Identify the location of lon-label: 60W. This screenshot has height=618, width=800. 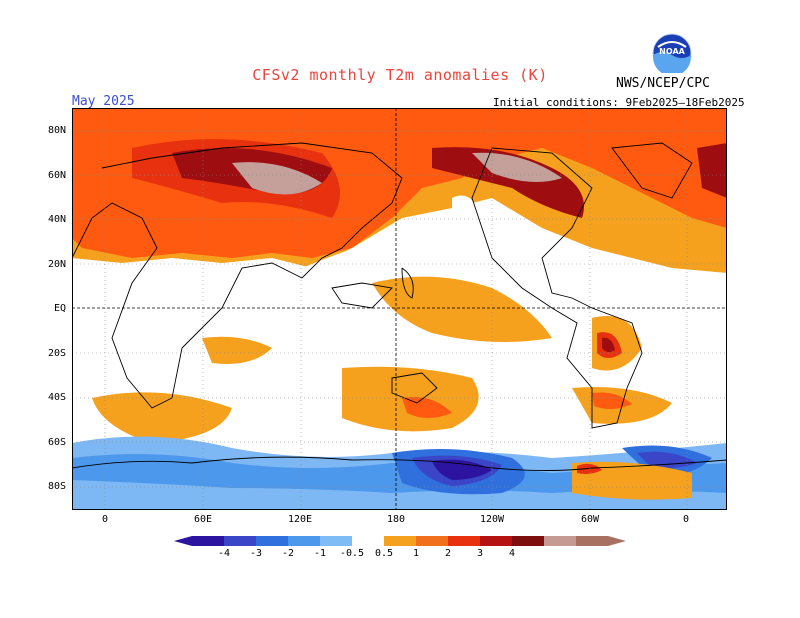
(590, 519).